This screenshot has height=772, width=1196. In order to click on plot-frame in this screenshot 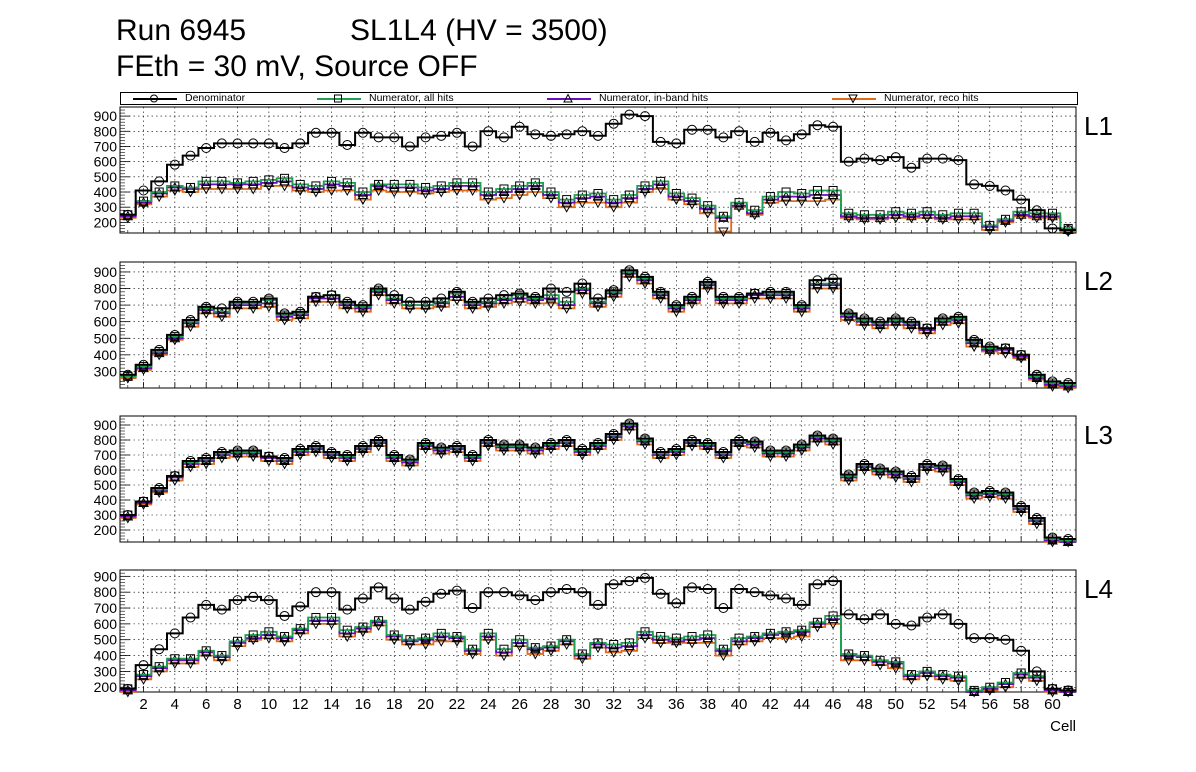, I will do `click(598, 325)`.